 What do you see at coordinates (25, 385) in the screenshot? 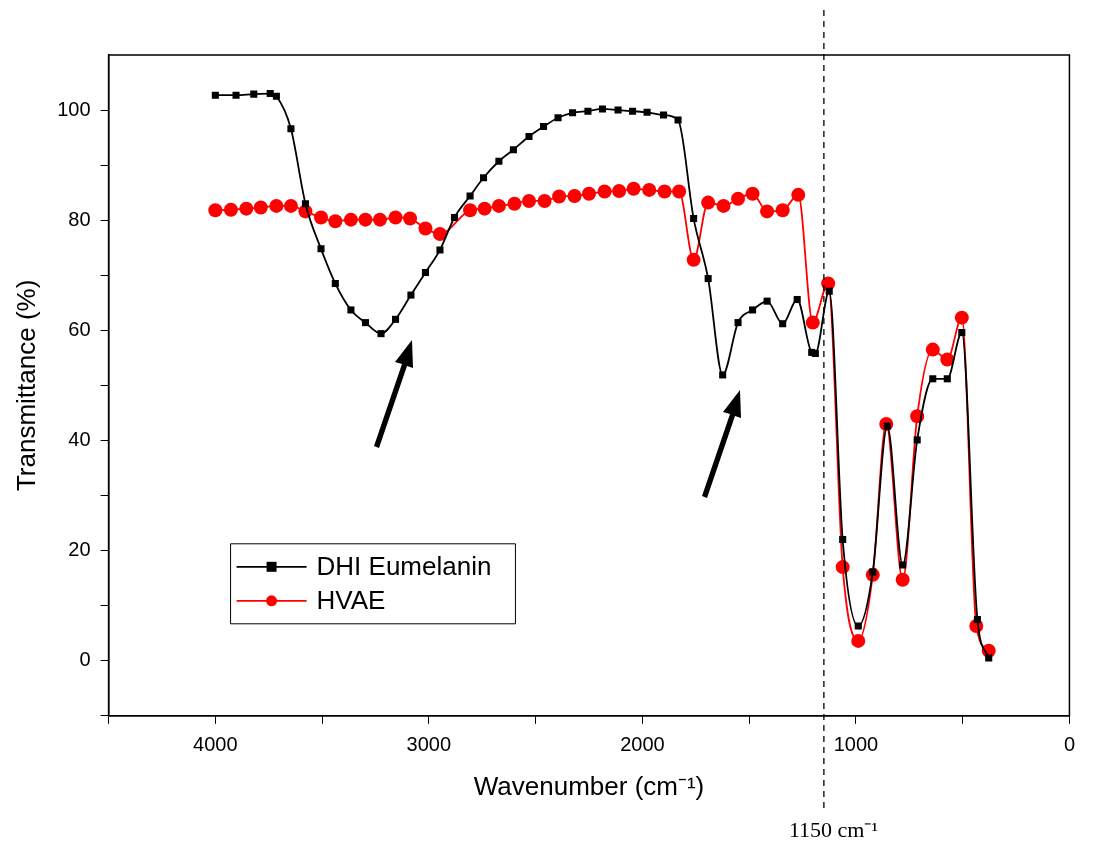
I see `y-axis-title: Transmittance (%)` at bounding box center [25, 385].